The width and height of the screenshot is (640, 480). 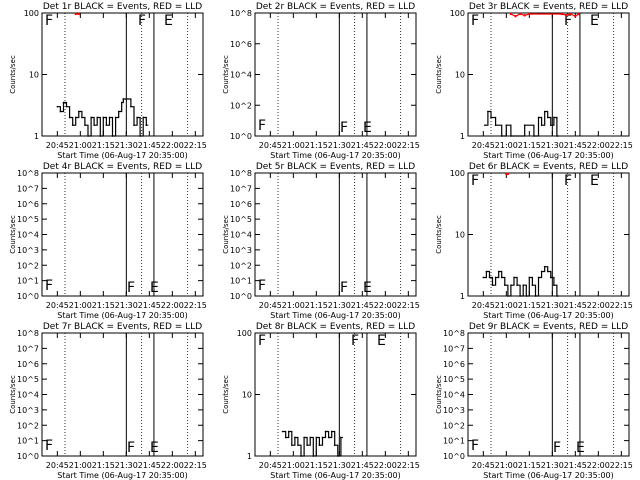 I want to click on panel-title: Det 1r BLACK = Events, RED = LLD, so click(x=122, y=7).